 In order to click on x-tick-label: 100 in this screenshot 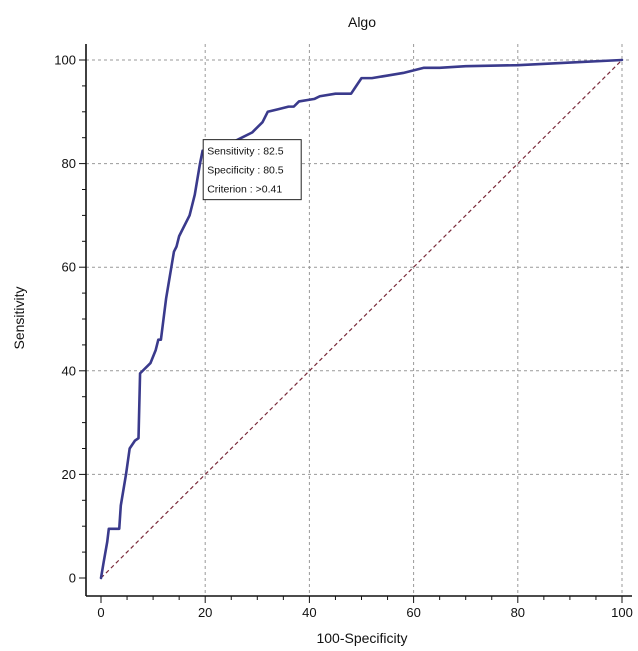, I will do `click(622, 612)`.